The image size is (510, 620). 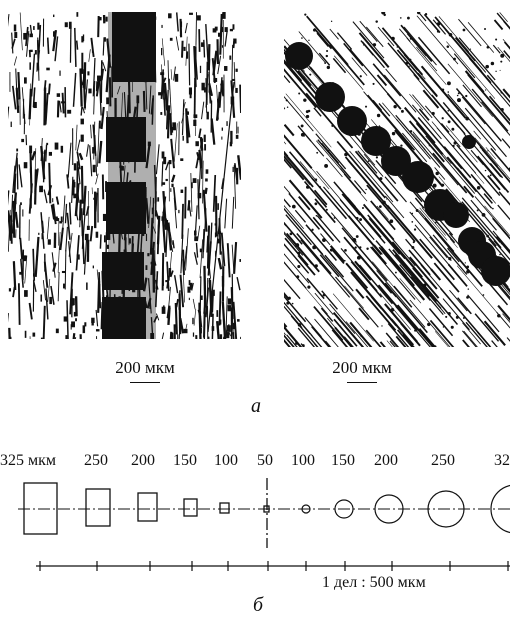 I want to click on right-scale-bar: 200 мкм, so click(x=362, y=370).